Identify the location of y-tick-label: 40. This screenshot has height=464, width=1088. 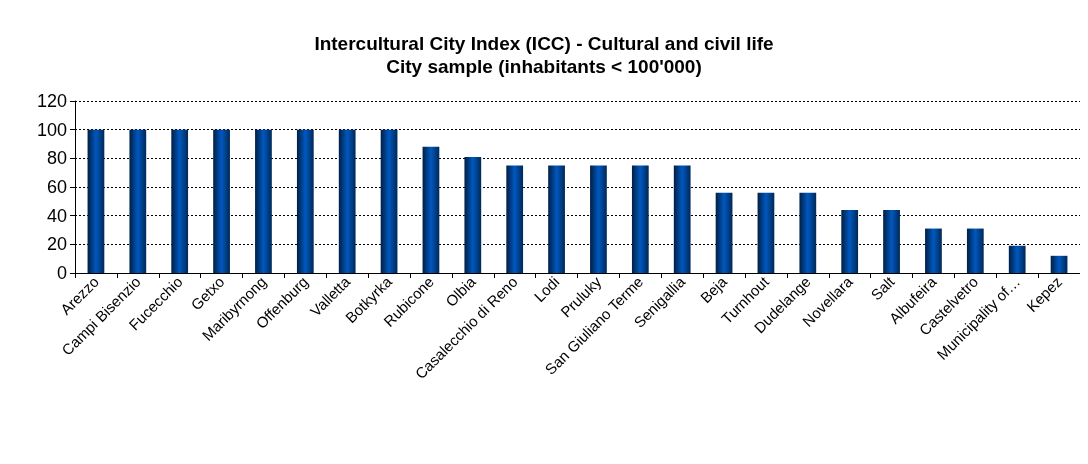
(56, 215).